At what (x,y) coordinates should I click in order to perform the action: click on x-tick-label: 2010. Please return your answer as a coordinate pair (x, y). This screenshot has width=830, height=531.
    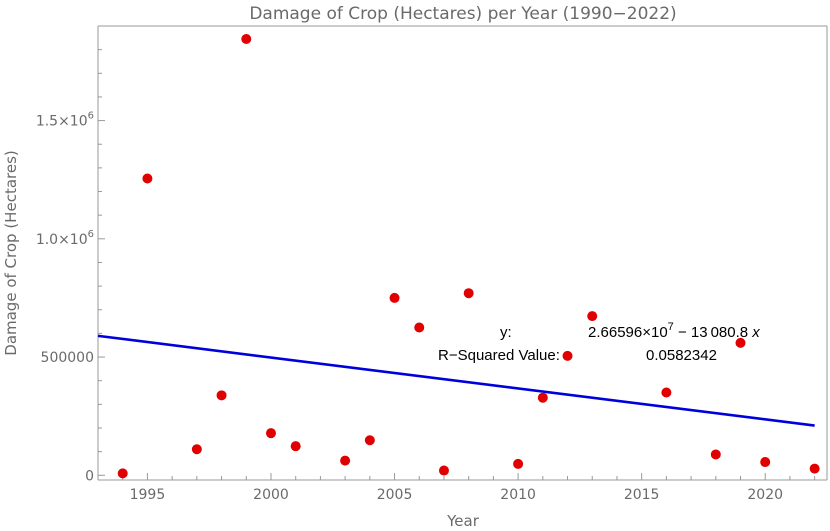
    Looking at the image, I should click on (518, 495).